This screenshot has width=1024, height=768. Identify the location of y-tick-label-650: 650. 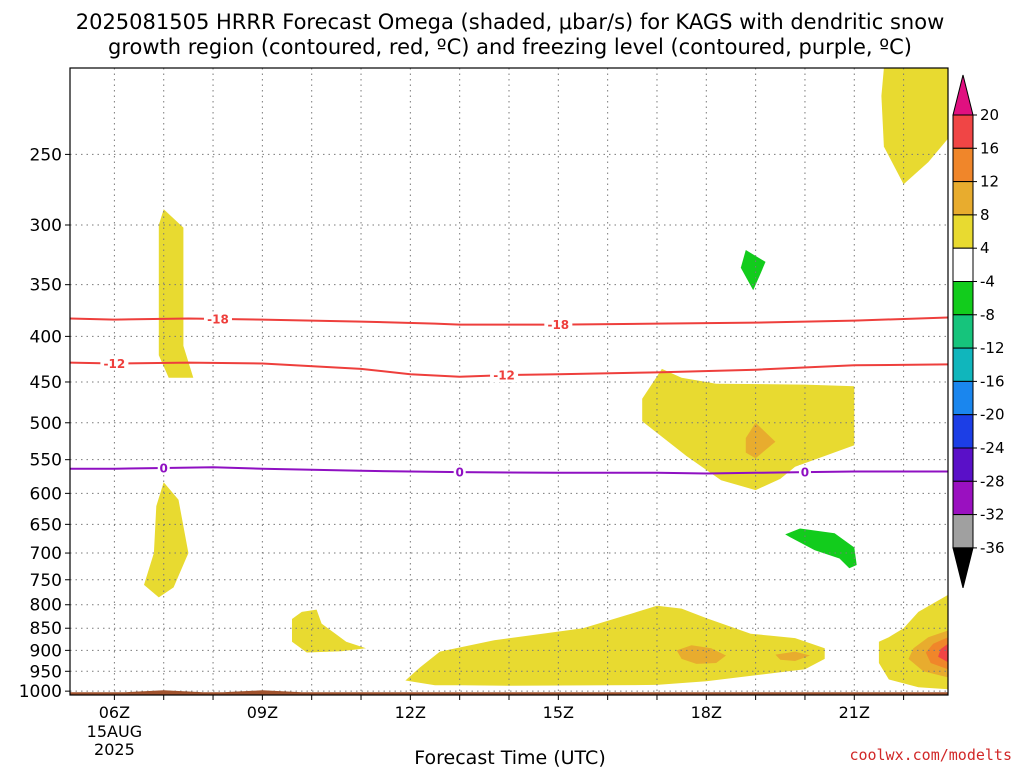
(46, 525).